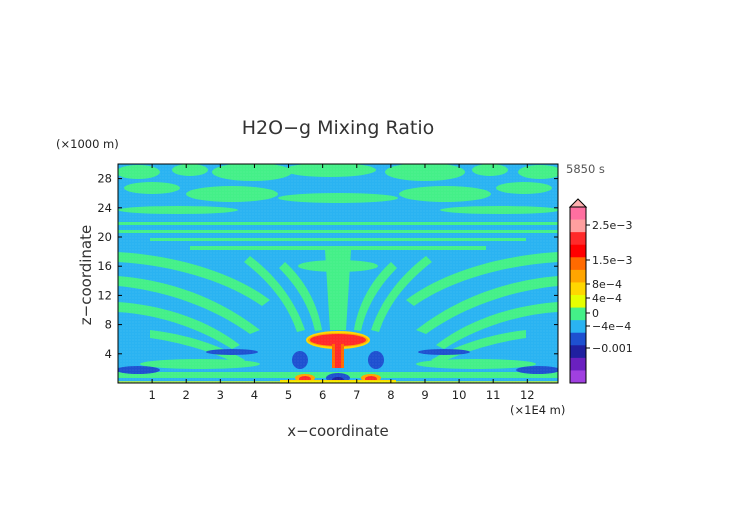 This screenshot has width=752, height=532. Describe the element at coordinates (493, 395) in the screenshot. I see `x-tick-label: 11` at that location.